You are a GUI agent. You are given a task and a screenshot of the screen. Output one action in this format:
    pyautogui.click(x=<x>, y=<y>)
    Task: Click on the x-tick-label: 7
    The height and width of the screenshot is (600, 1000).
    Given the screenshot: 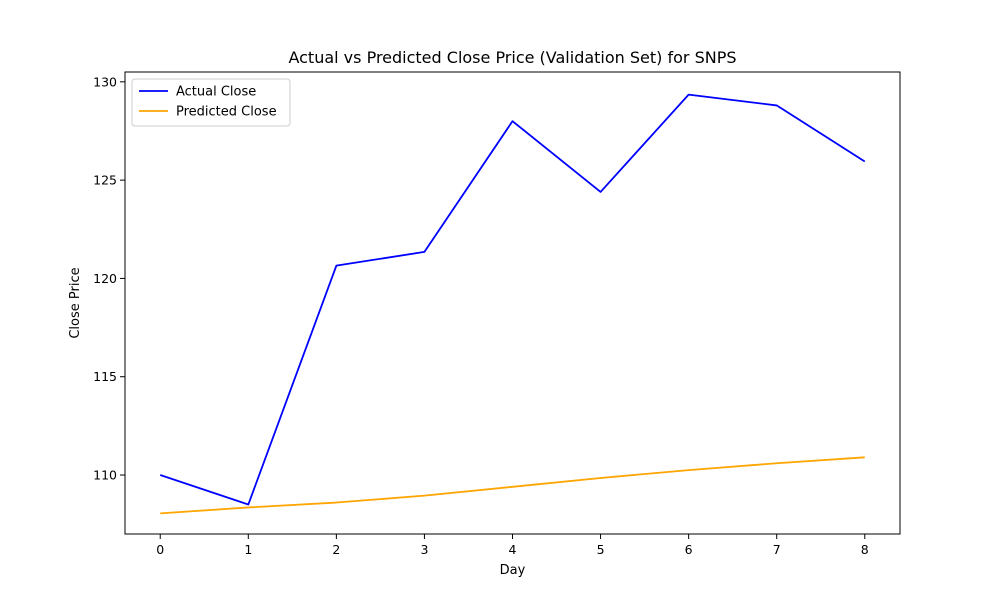 What is the action you would take?
    pyautogui.click(x=777, y=549)
    